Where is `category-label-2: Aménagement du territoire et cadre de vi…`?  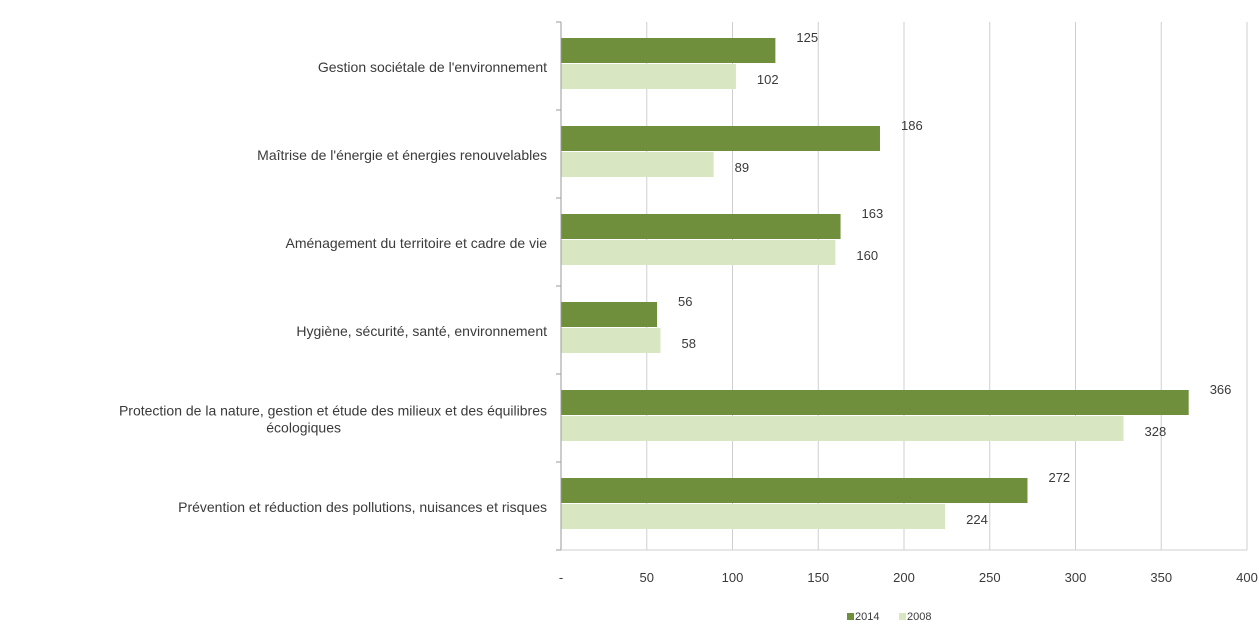 category-label-2: Aménagement du territoire et cadre de vi… is located at coordinates (417, 243).